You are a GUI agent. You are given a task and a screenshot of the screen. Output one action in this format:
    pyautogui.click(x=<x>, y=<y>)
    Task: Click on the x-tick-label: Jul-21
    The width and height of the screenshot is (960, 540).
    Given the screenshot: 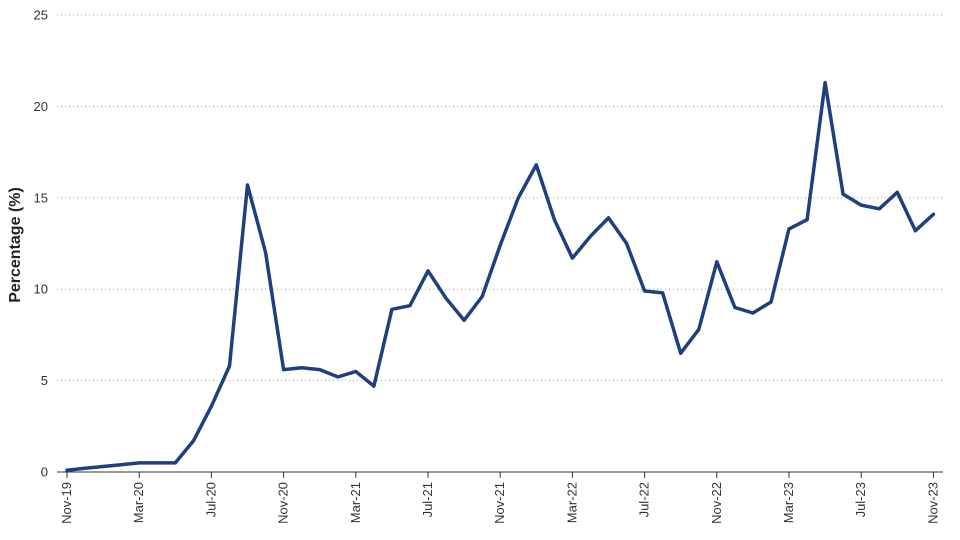 What is the action you would take?
    pyautogui.click(x=427, y=499)
    